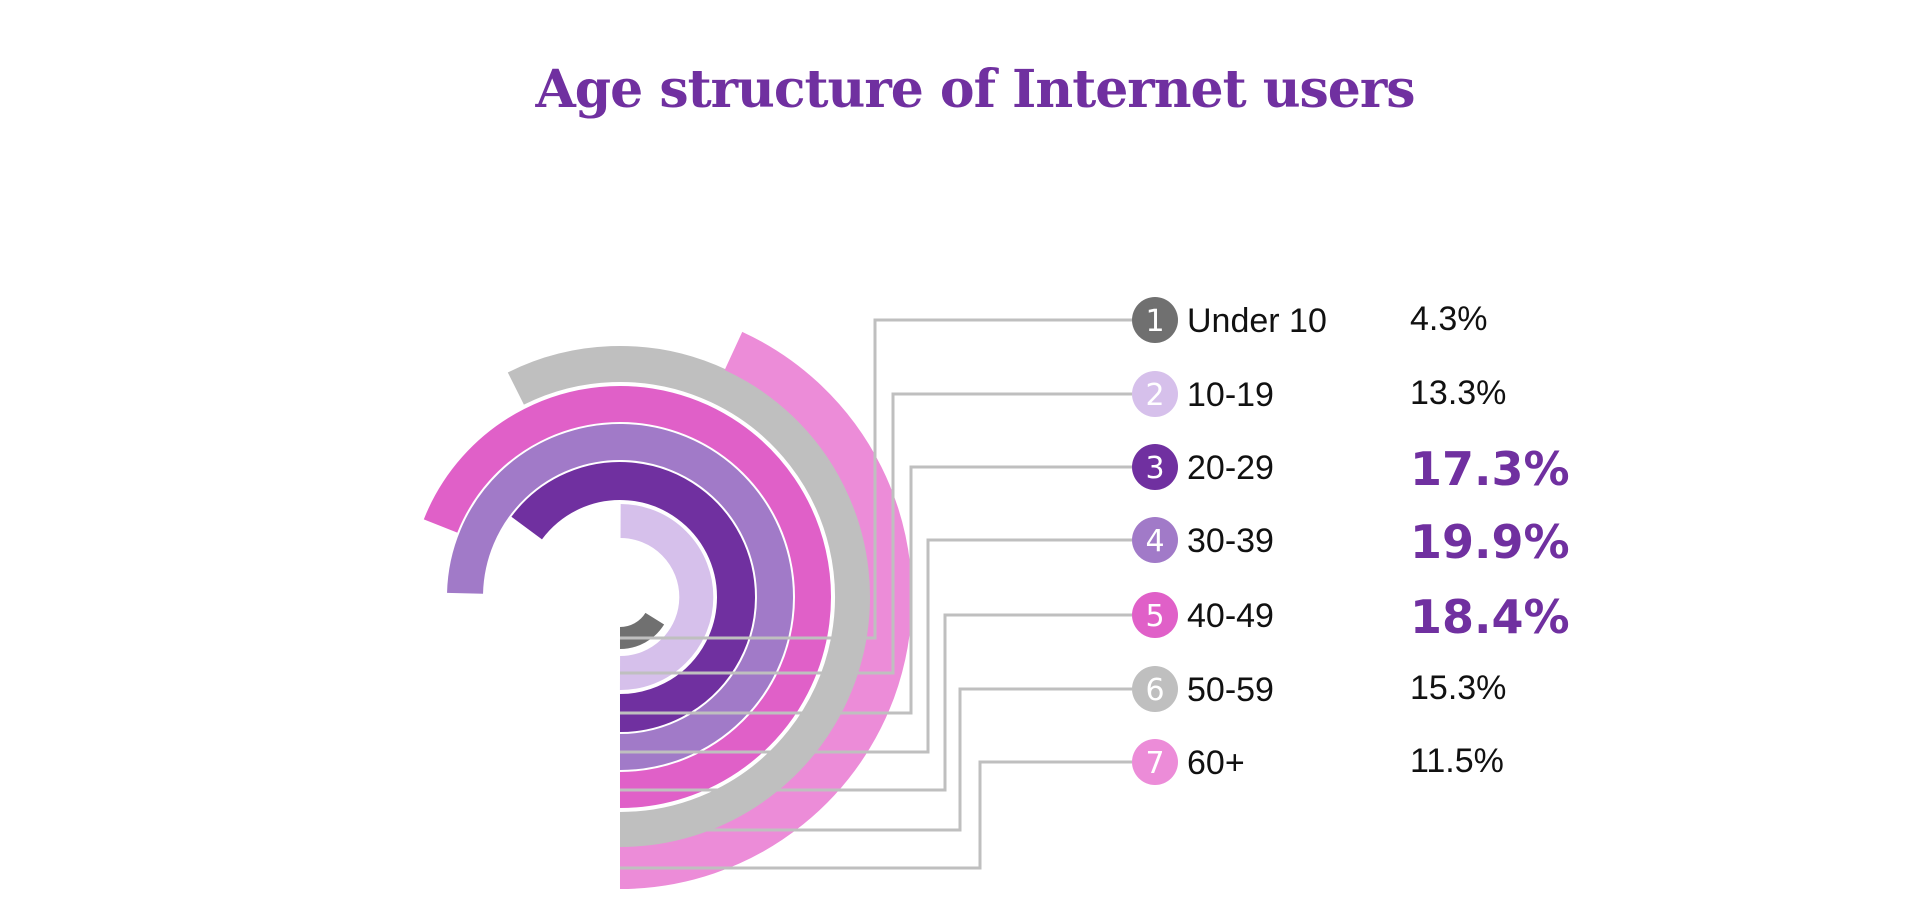 The width and height of the screenshot is (1920, 900). What do you see at coordinates (1230, 468) in the screenshot?
I see `legend-label: 20-29` at bounding box center [1230, 468].